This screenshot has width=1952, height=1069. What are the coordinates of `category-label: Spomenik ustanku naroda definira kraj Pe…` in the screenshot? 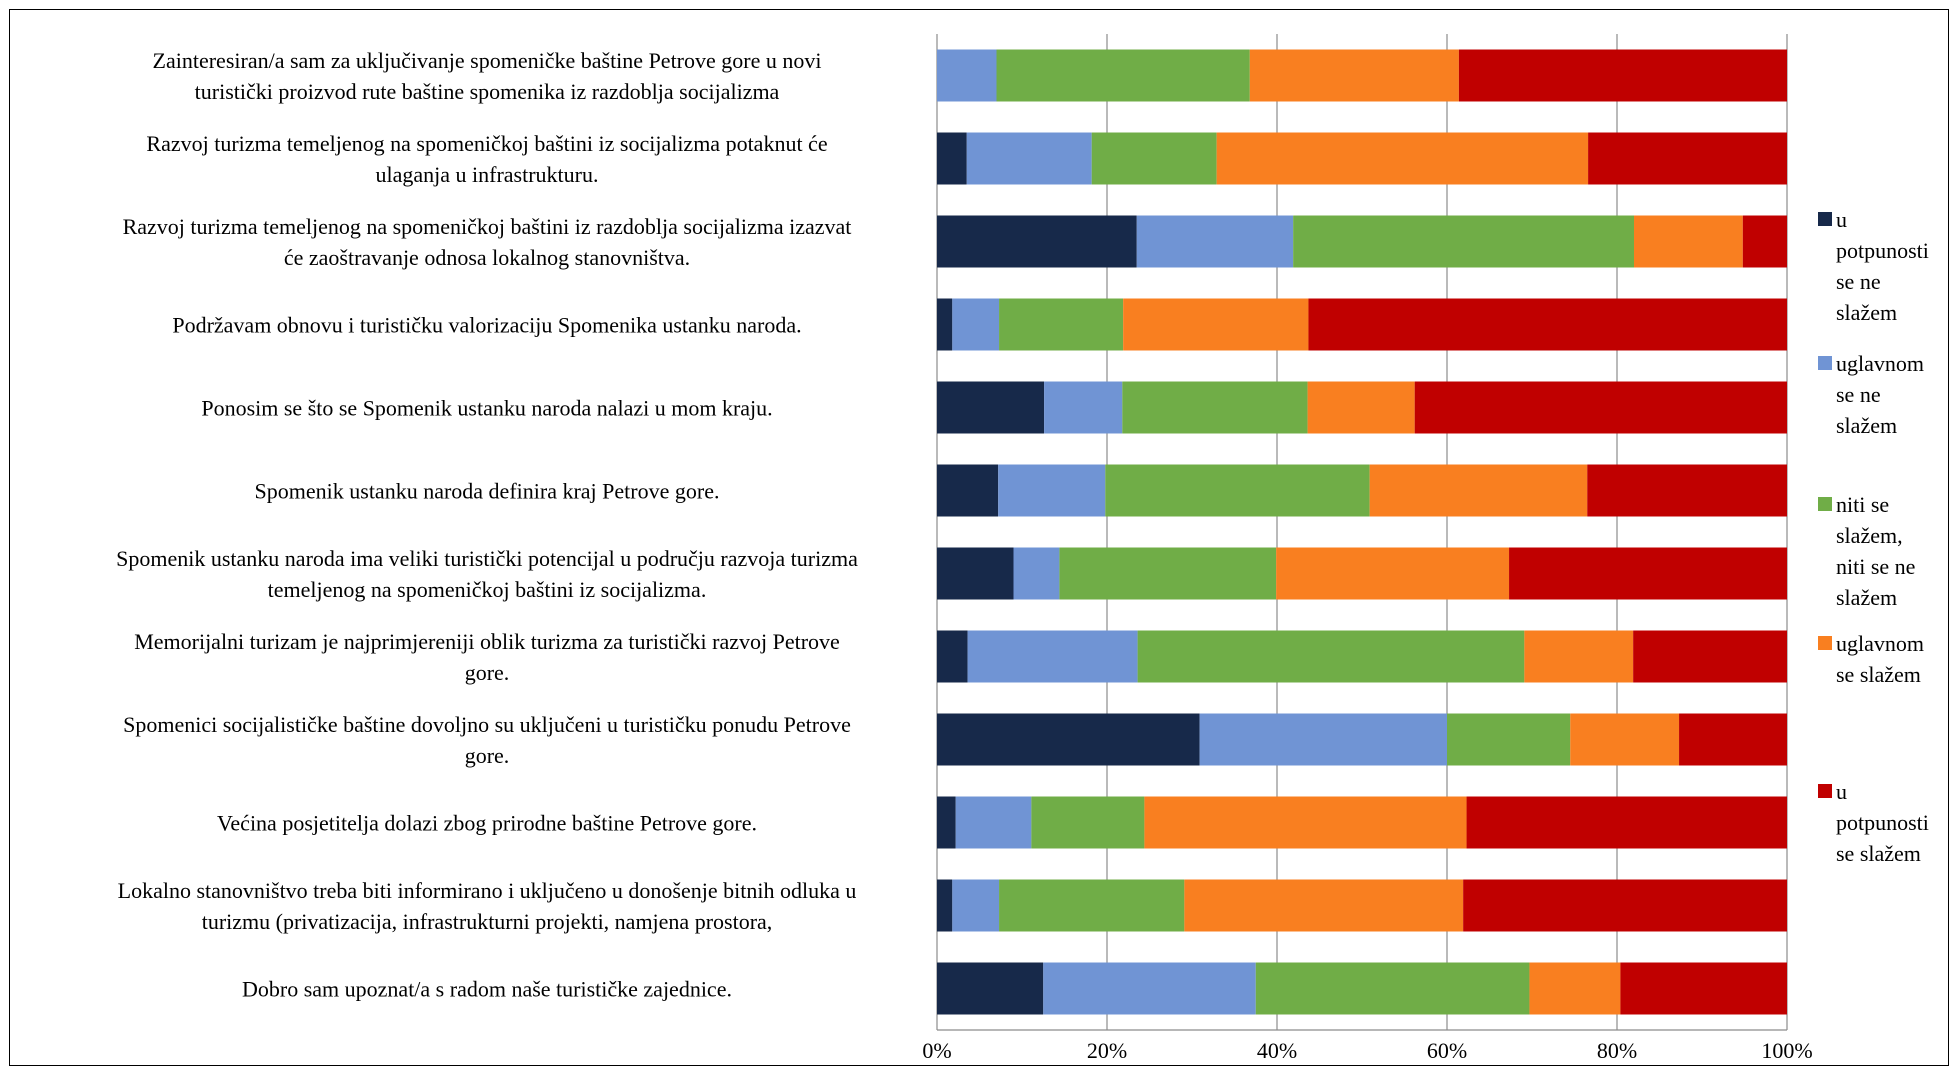 It's located at (487, 491).